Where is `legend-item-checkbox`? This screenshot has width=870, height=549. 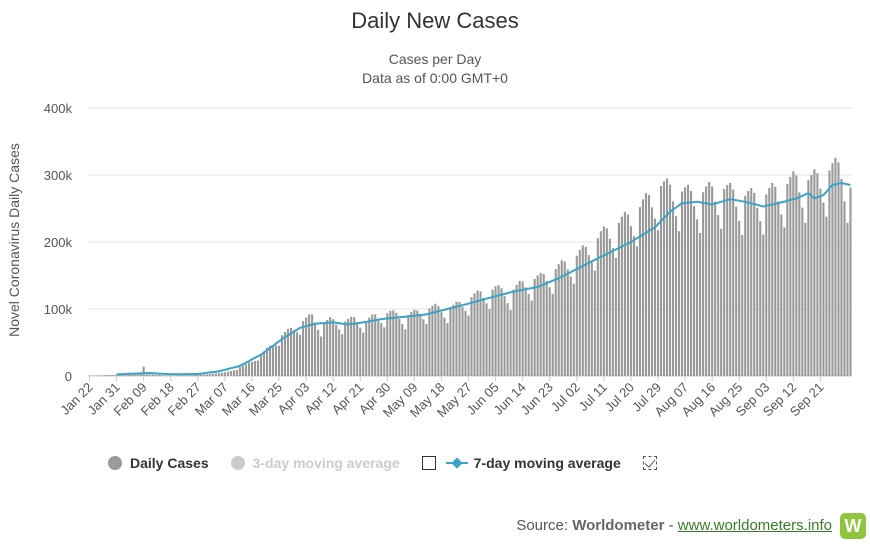 legend-item-checkbox is located at coordinates (654, 463).